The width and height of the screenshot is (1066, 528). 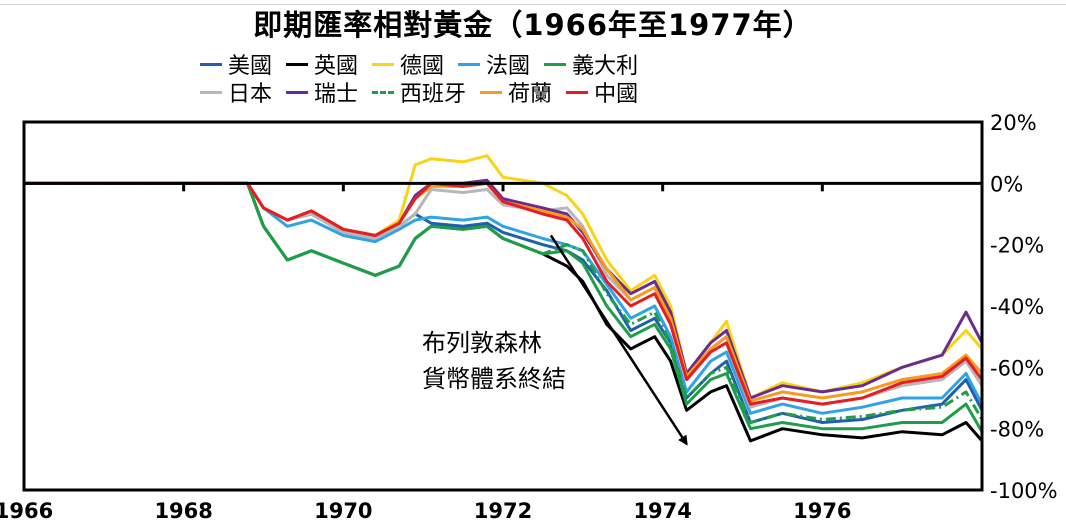 I want to click on y-tick-label: -40%, so click(x=1017, y=307).